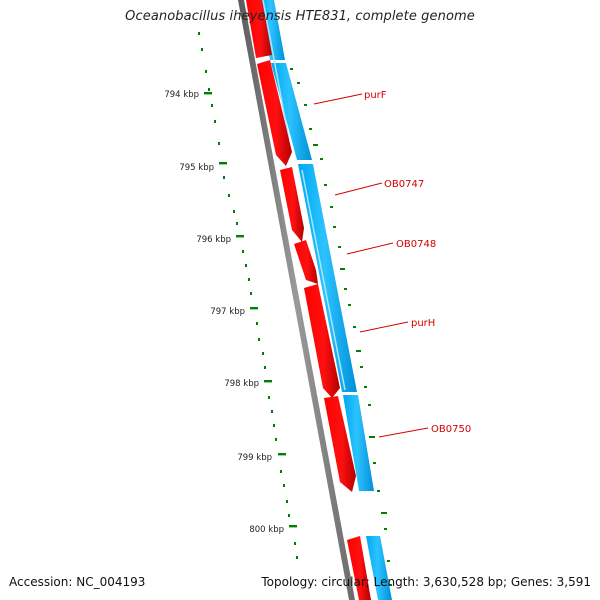 This screenshot has height=600, width=600. Describe the element at coordinates (196, 168) in the screenshot. I see `tick-label-795: 795 kbp` at that location.